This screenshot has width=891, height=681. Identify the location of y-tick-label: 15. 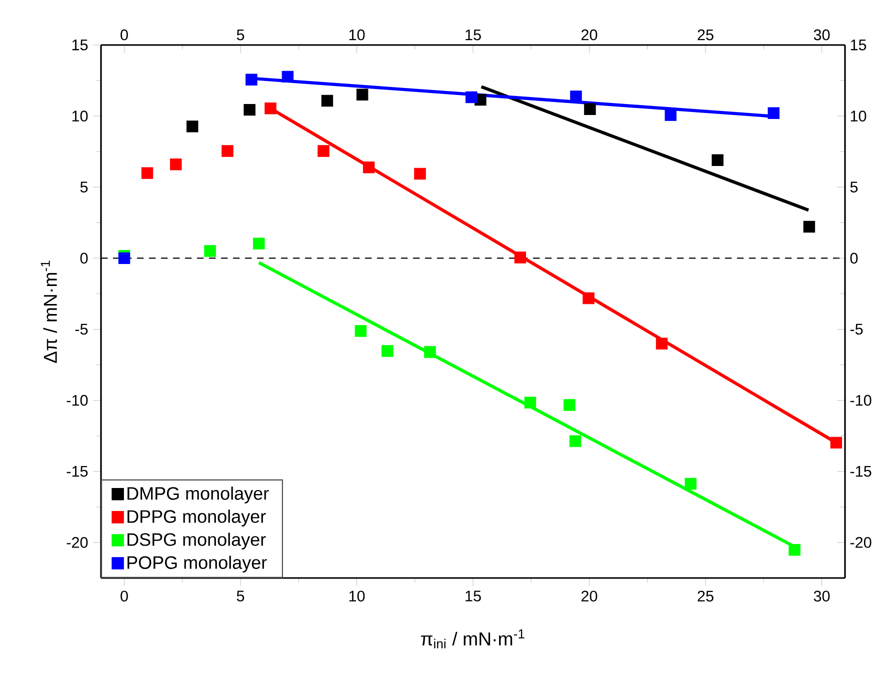
(80, 45).